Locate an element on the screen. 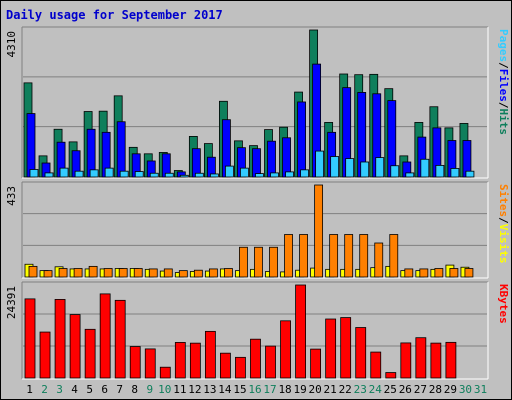  chart-title: Daily usage for September 2017 is located at coordinates (114, 15).